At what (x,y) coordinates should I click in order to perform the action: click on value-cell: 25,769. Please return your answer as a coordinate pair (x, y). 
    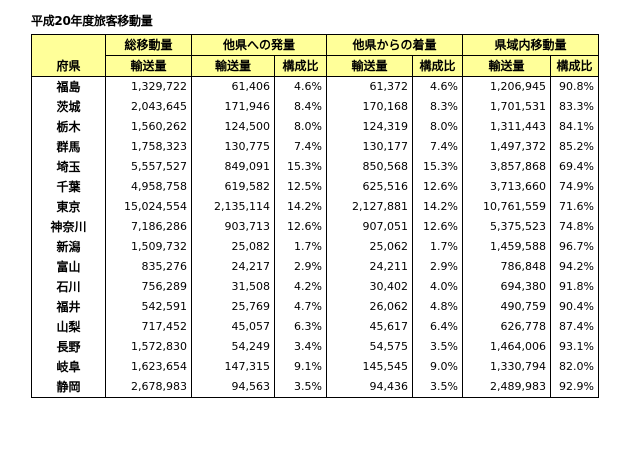
    Looking at the image, I should click on (233, 307).